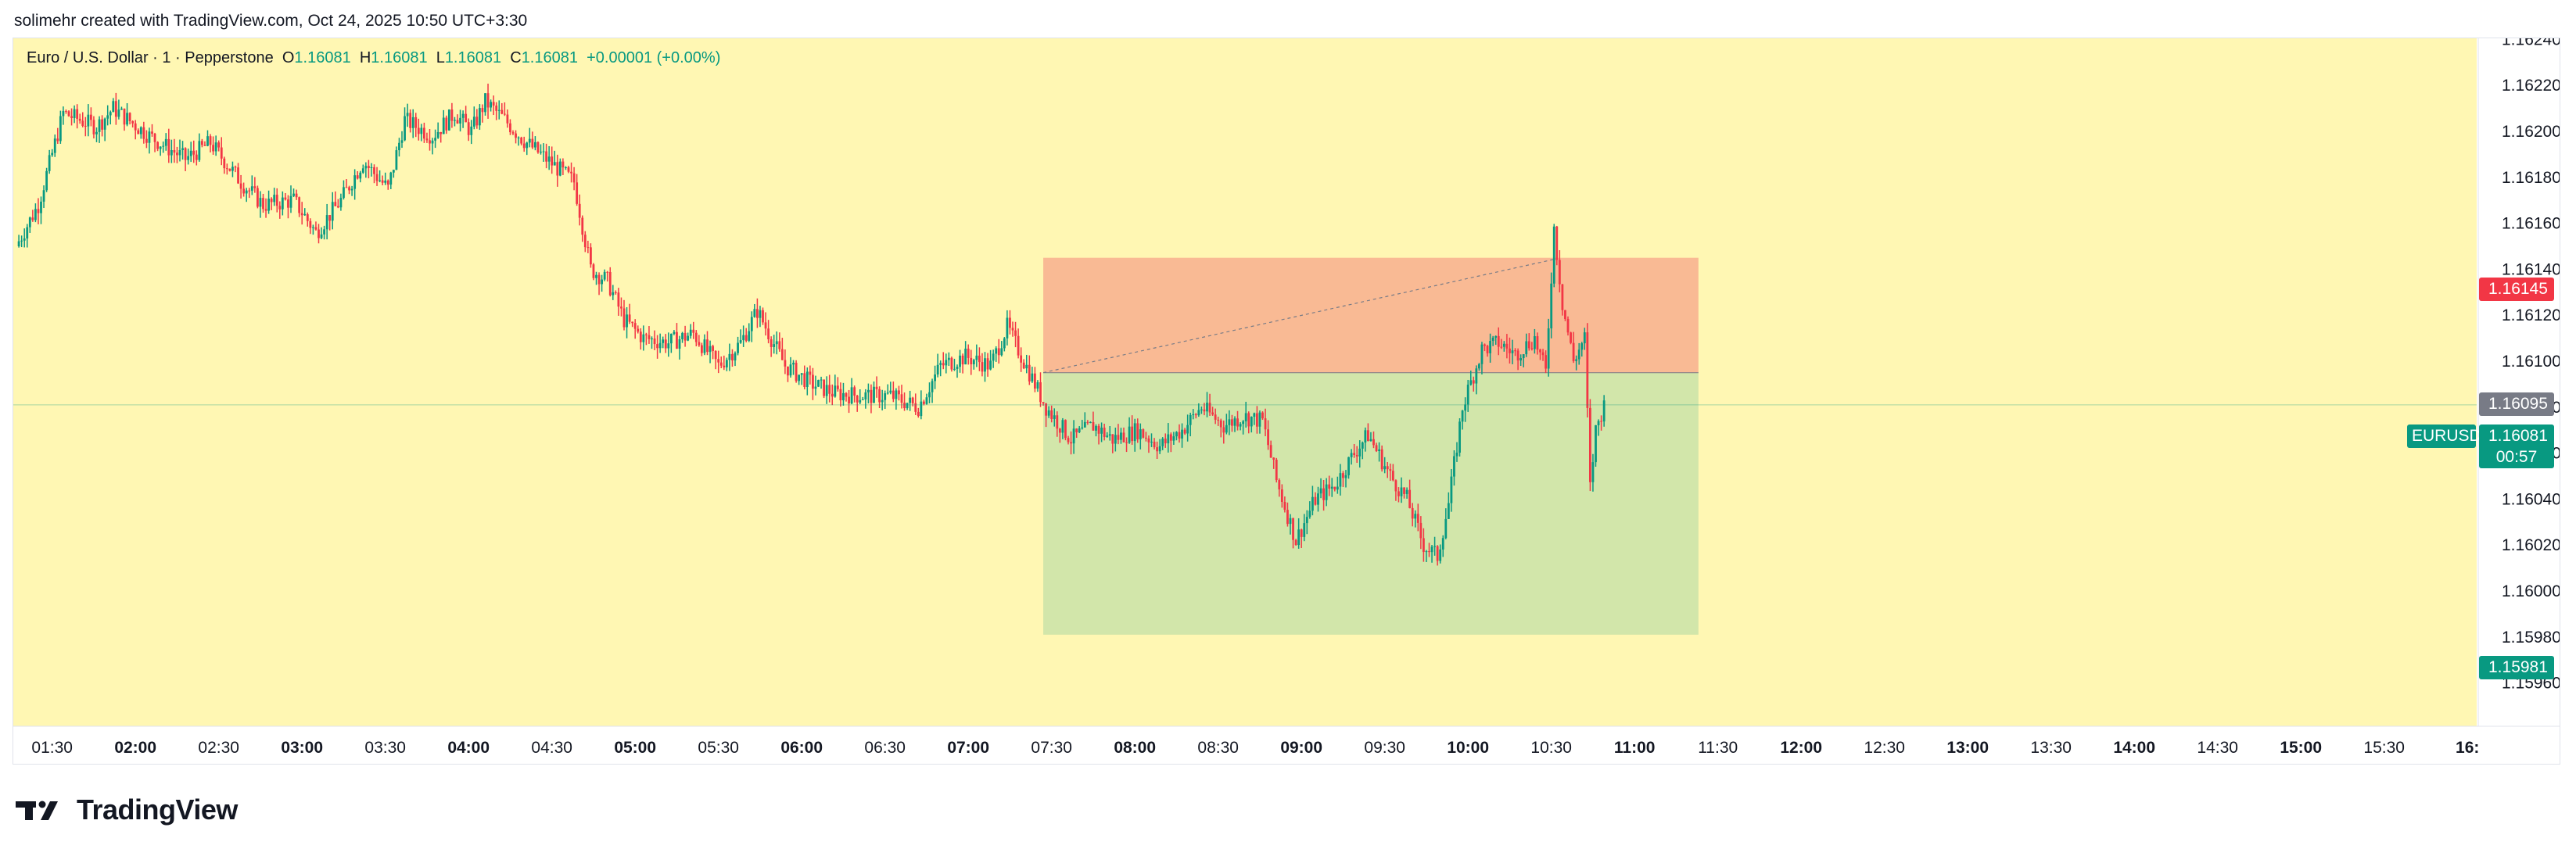 The width and height of the screenshot is (2576, 849). What do you see at coordinates (150, 57) in the screenshot?
I see `symbol-title: Euro / U.S. Dollar · 1 · Pepperstone` at bounding box center [150, 57].